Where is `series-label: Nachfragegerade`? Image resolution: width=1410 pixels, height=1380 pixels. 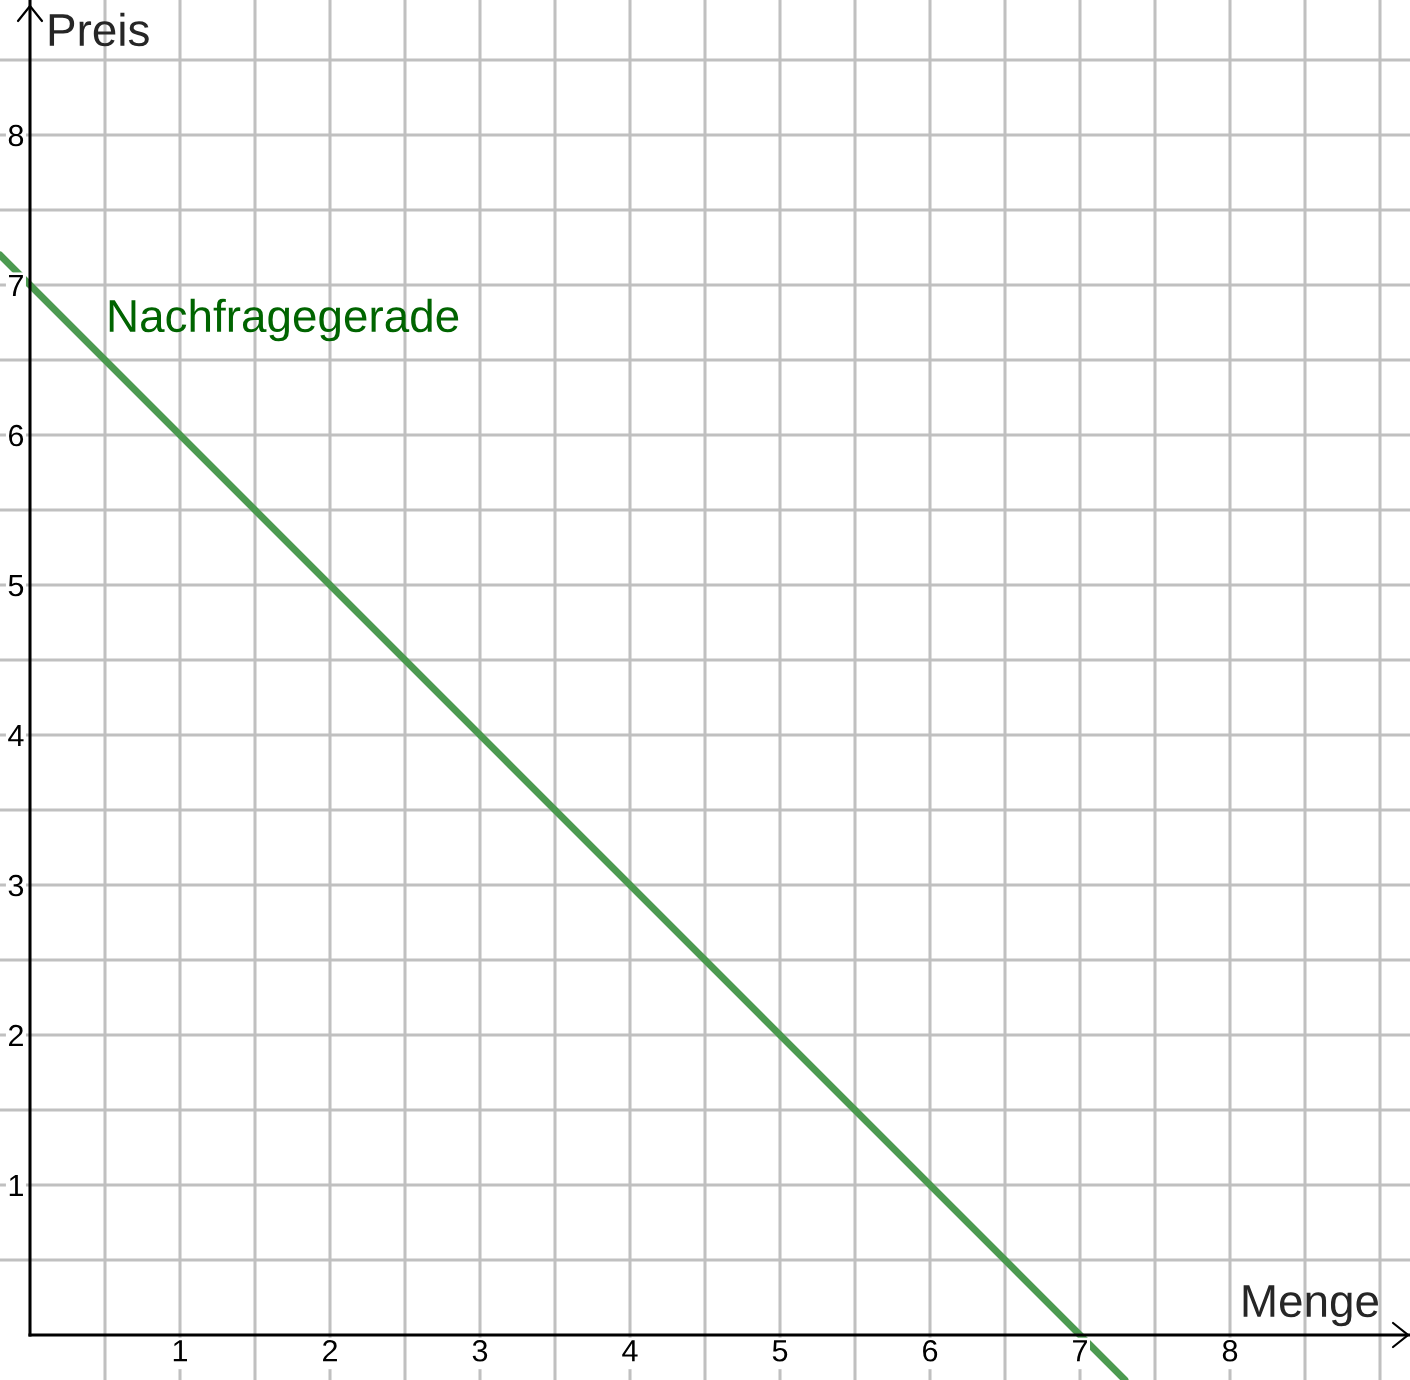 series-label: Nachfragegerade is located at coordinates (284, 320).